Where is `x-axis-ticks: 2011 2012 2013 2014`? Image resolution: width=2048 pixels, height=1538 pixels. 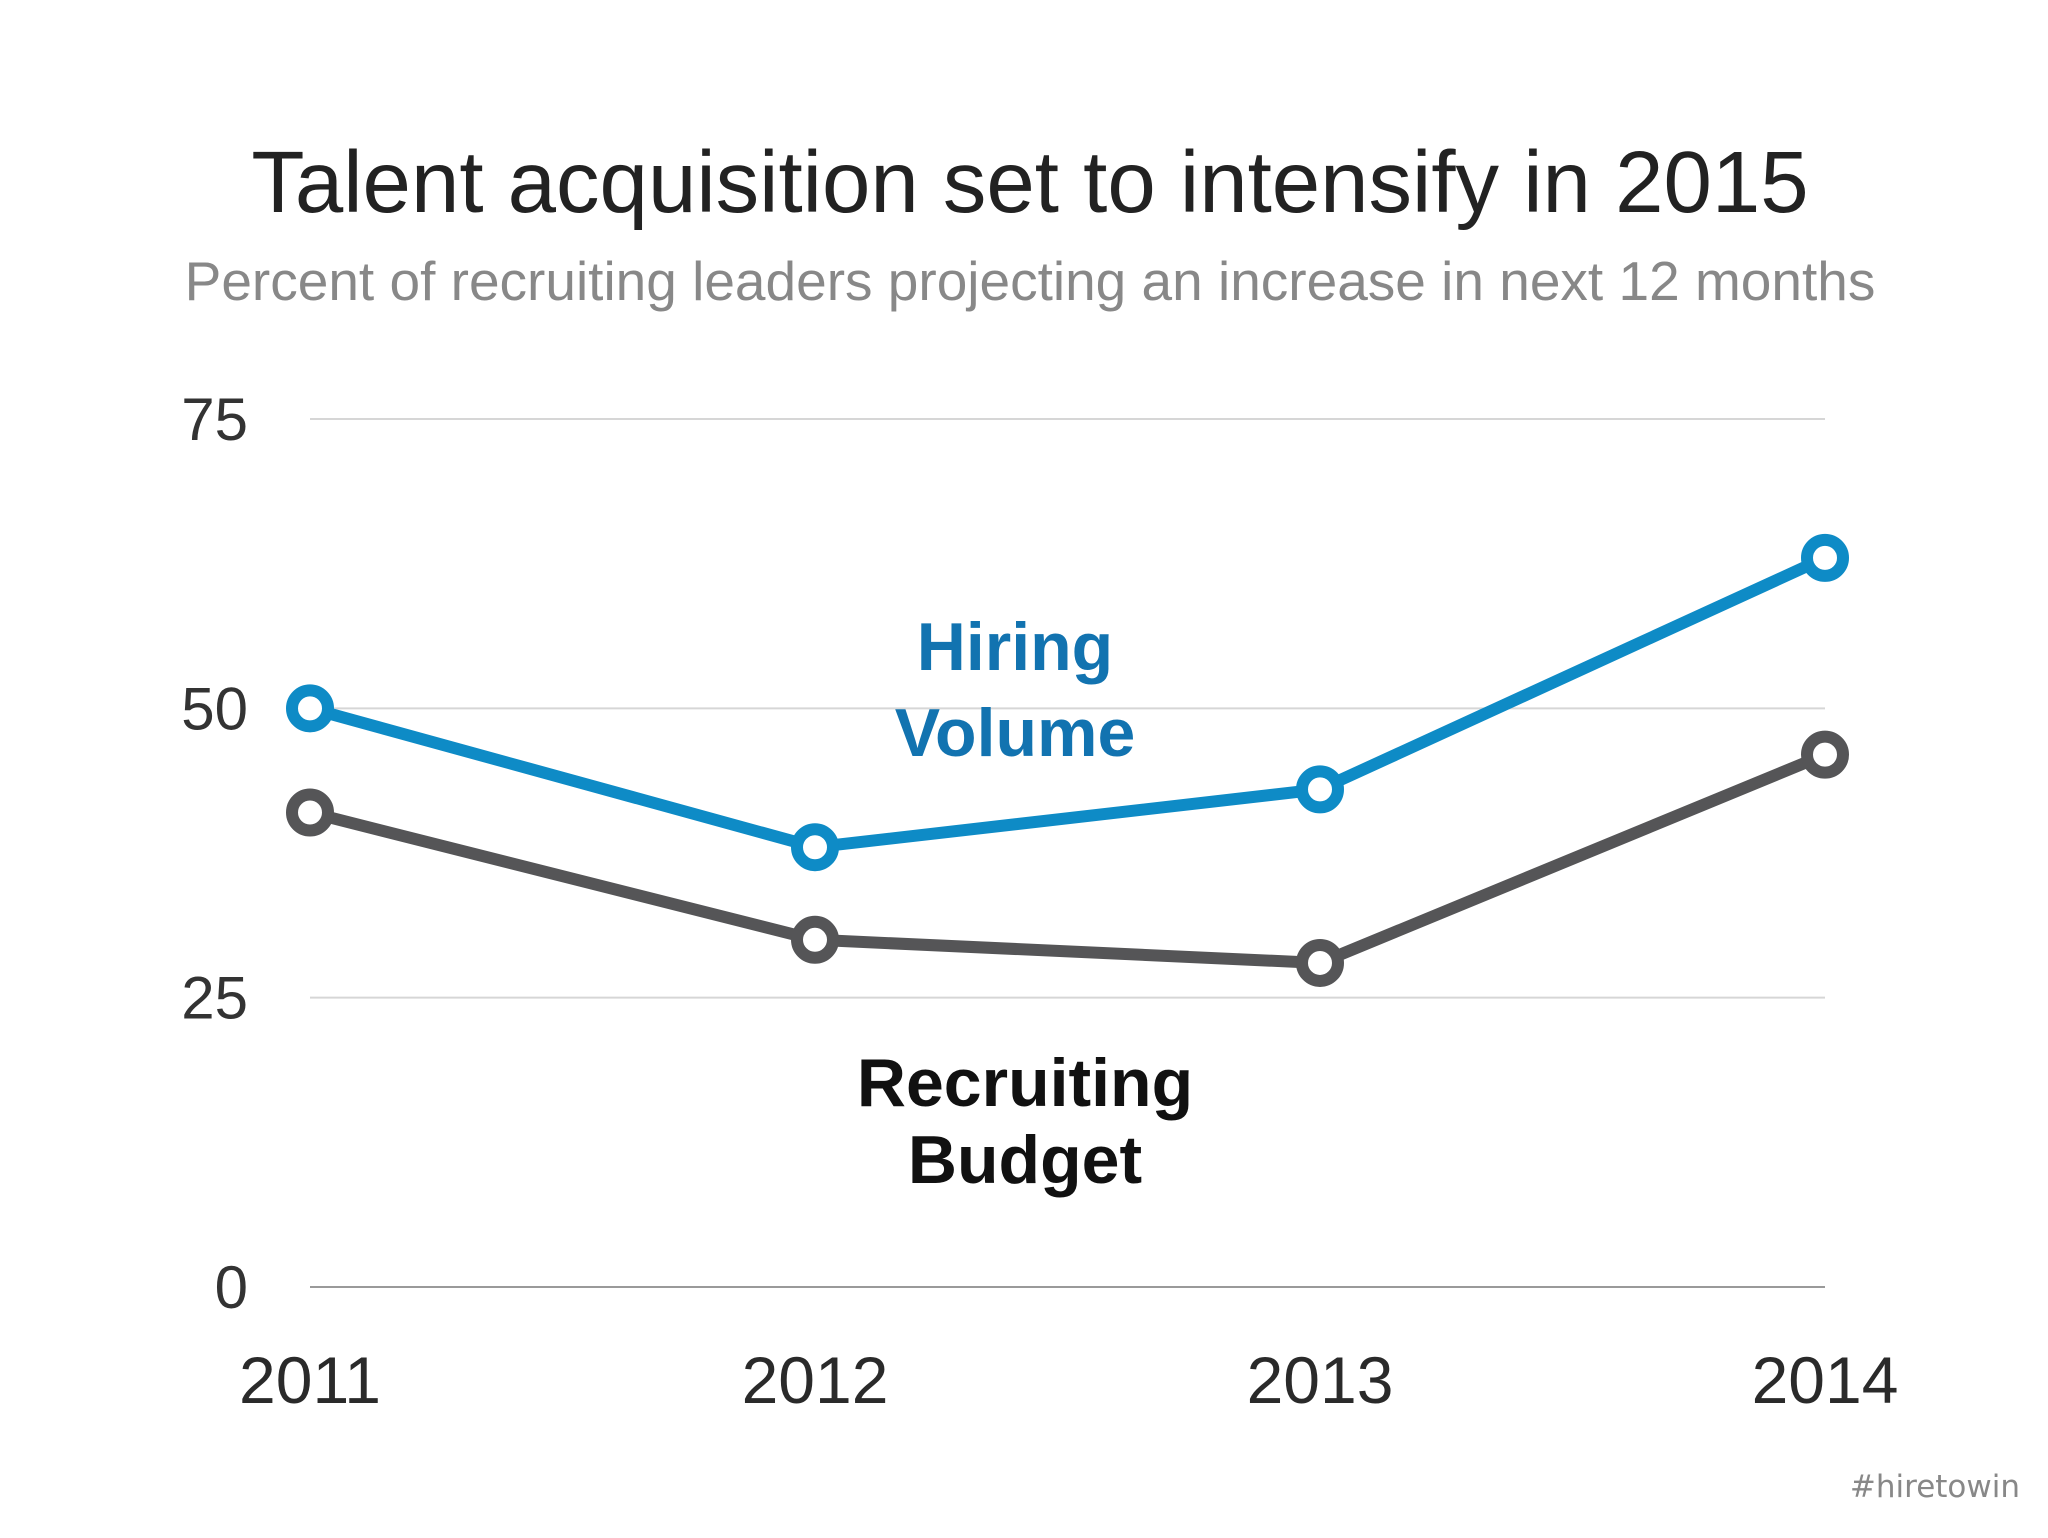
x-axis-ticks: 2011 2012 2013 2014 is located at coordinates (1068, 1380).